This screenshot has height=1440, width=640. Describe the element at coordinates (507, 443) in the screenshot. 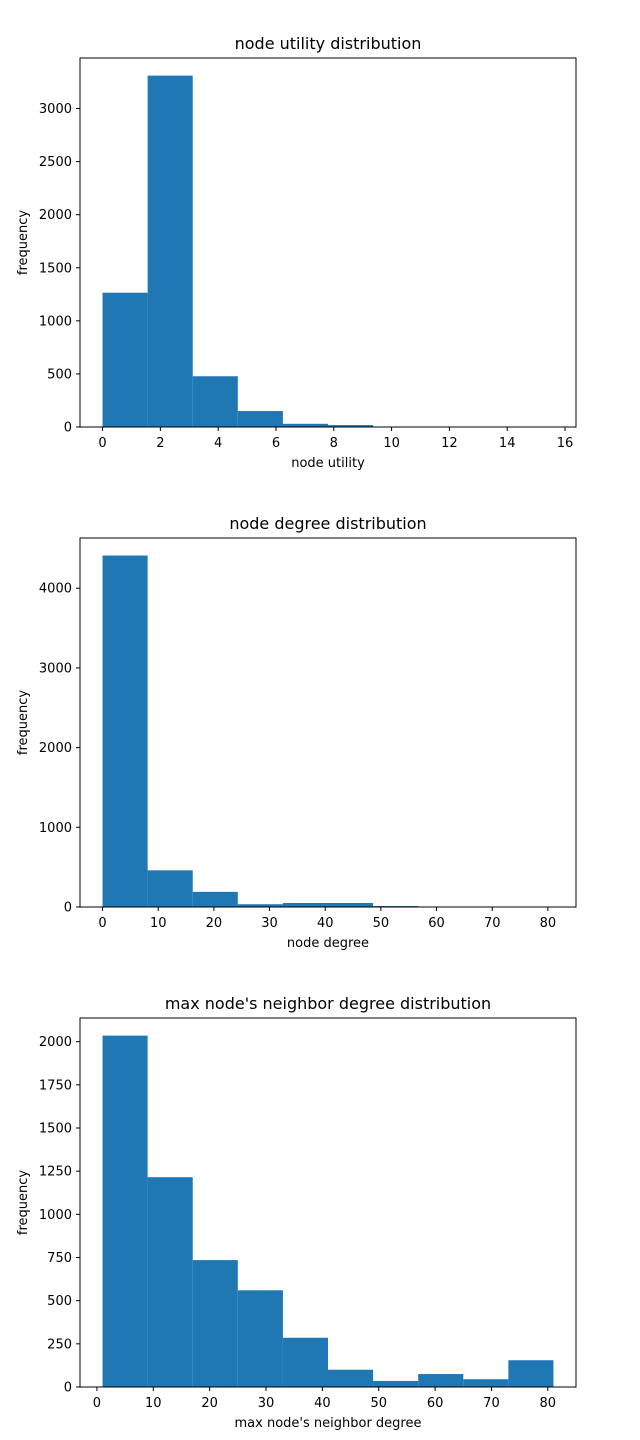

I see `x-tick-label: 14` at that location.